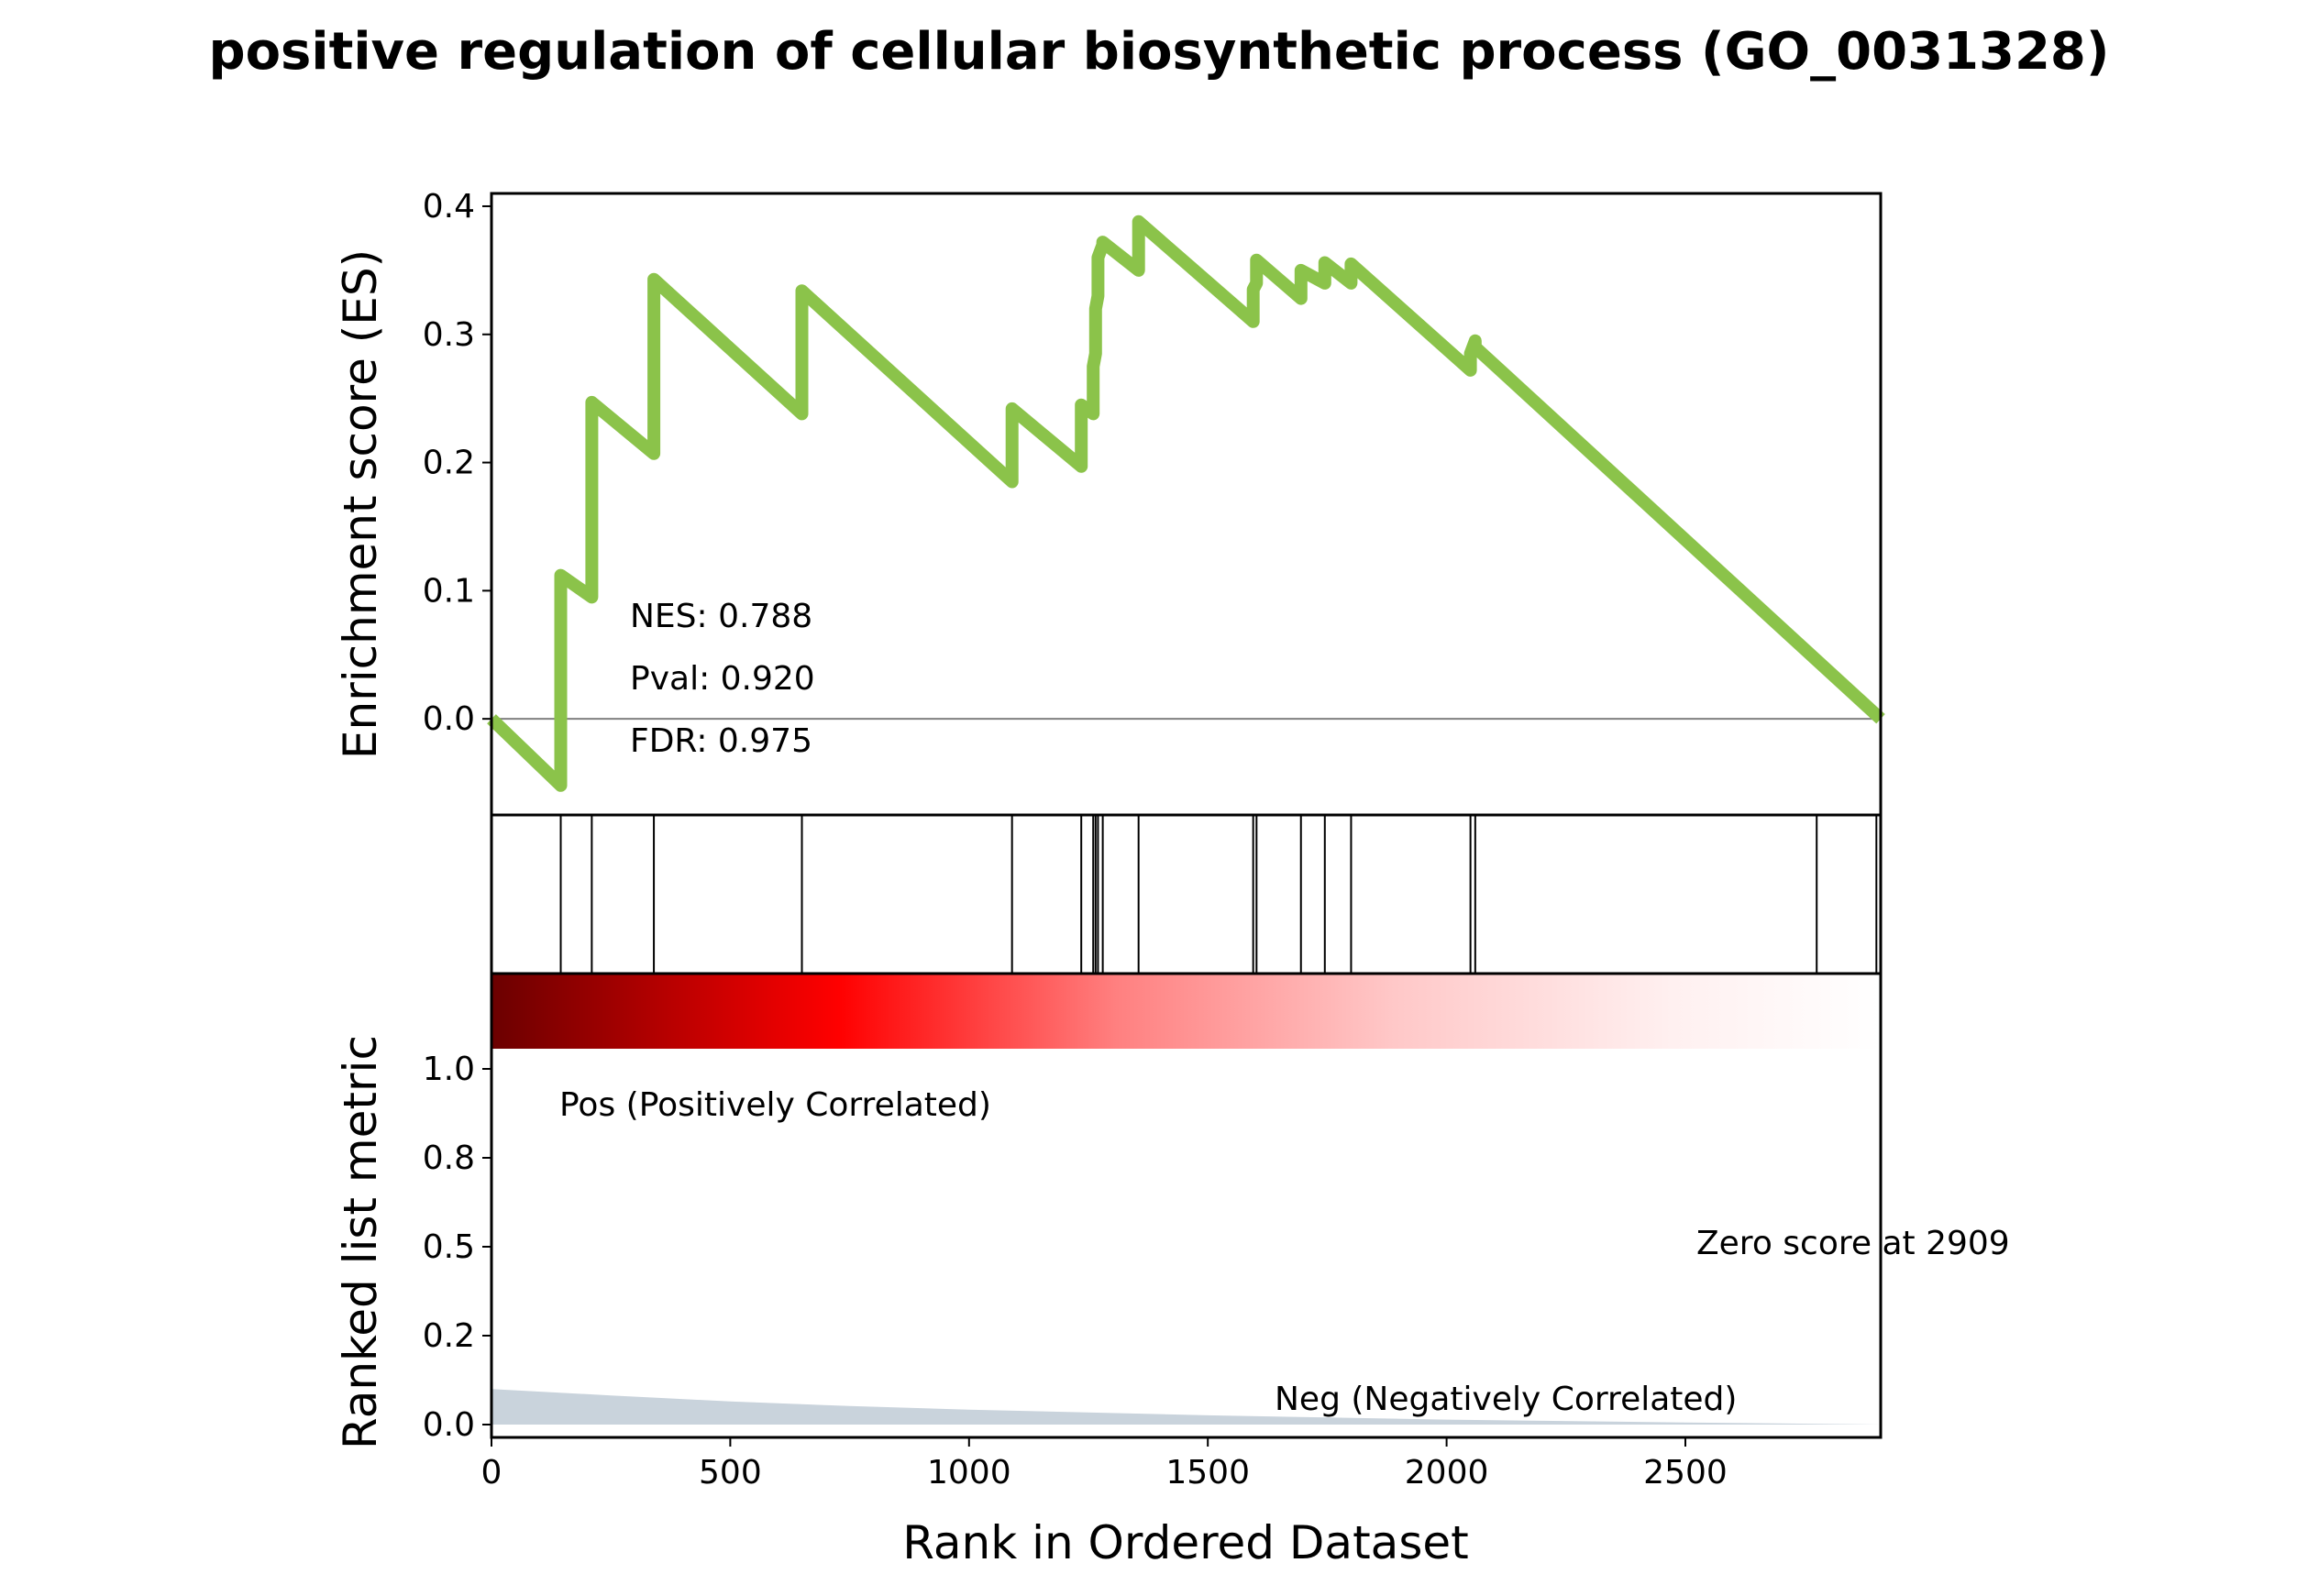  Describe the element at coordinates (1506, 1399) in the screenshot. I see `neg-correlated-label: Neg (Negatively Correlated)` at that location.